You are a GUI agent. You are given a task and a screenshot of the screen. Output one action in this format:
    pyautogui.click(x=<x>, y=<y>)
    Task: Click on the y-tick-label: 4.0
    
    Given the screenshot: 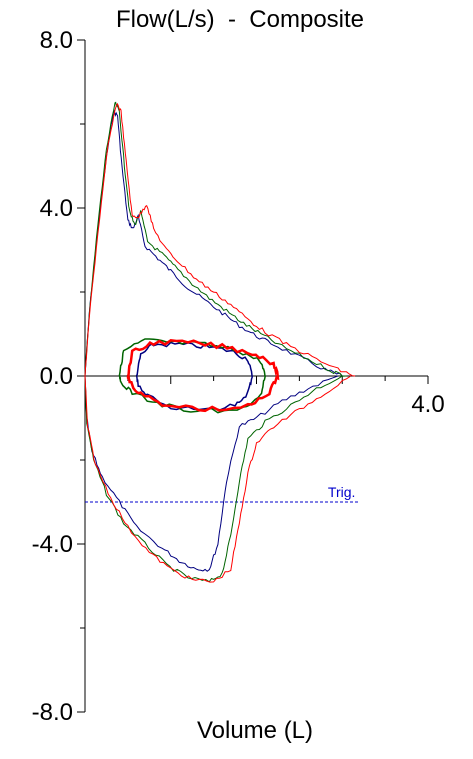 What is the action you would take?
    pyautogui.click(x=56, y=208)
    